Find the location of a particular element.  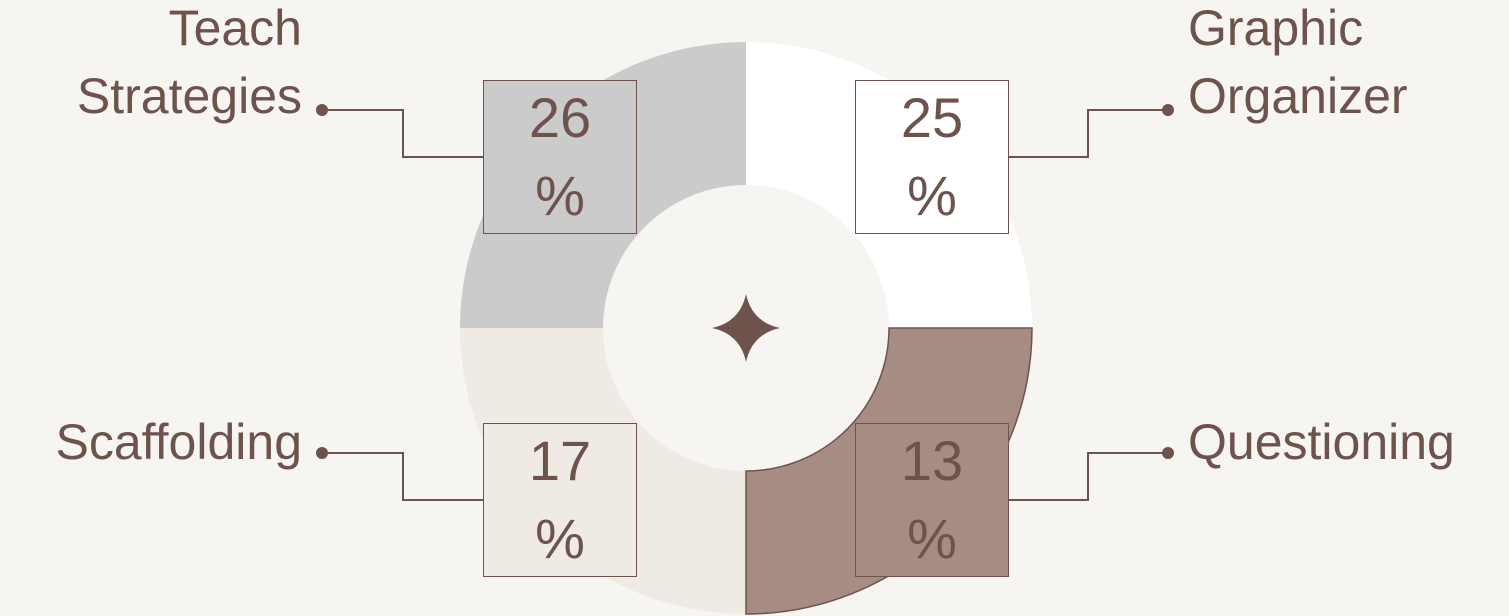

label: Graphic Organizer is located at coordinates (1298, 62).